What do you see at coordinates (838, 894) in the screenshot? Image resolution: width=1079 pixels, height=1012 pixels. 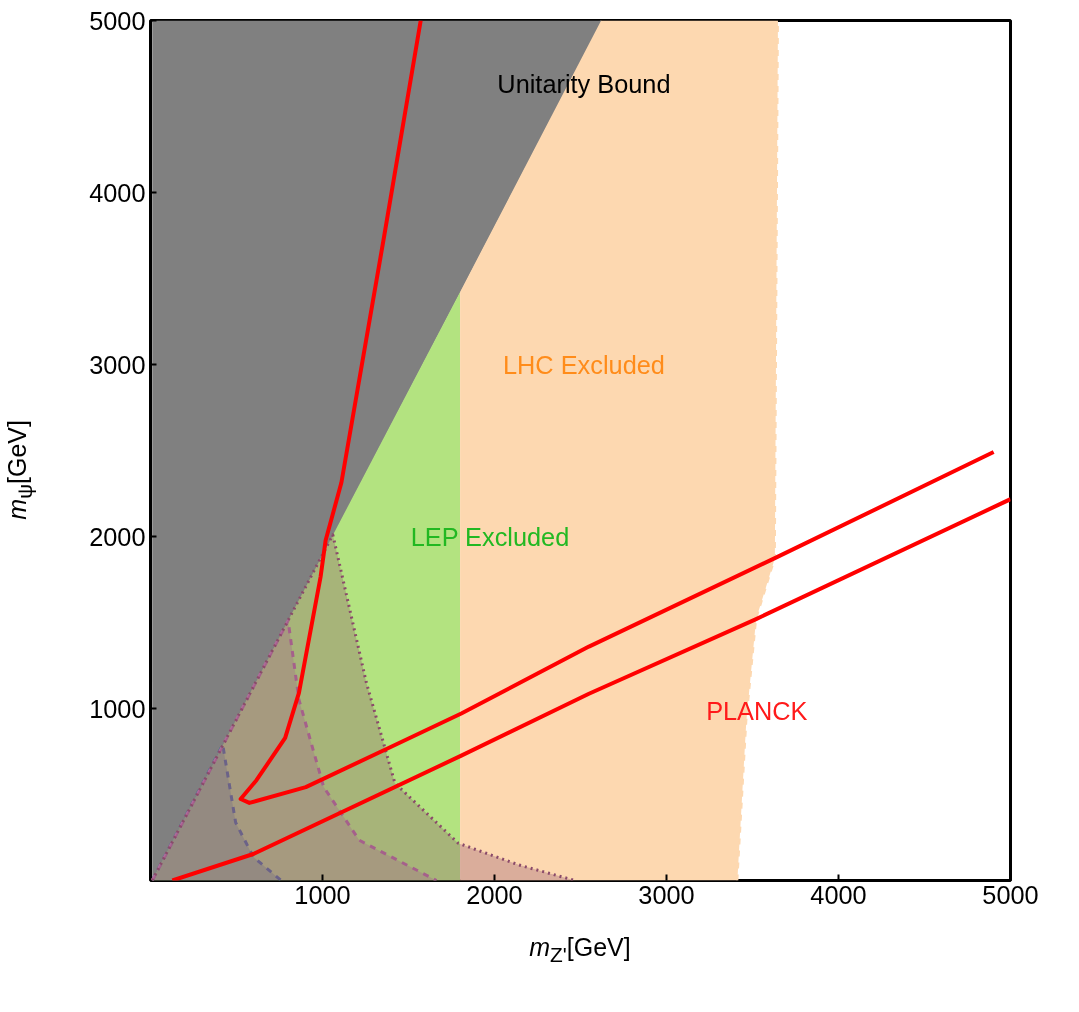 I see `x-tick-label: 4000` at bounding box center [838, 894].